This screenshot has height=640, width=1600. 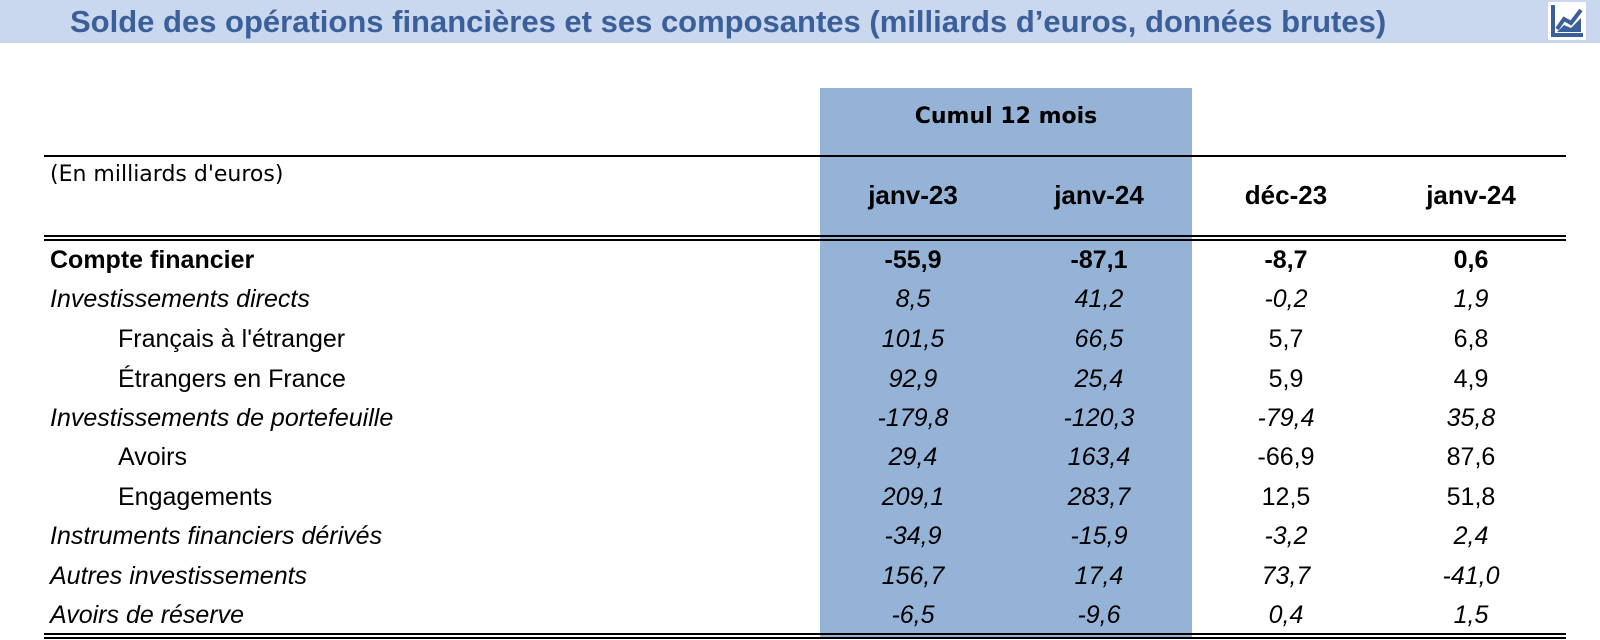 What do you see at coordinates (1099, 260) in the screenshot?
I see `table-cell: -87,1` at bounding box center [1099, 260].